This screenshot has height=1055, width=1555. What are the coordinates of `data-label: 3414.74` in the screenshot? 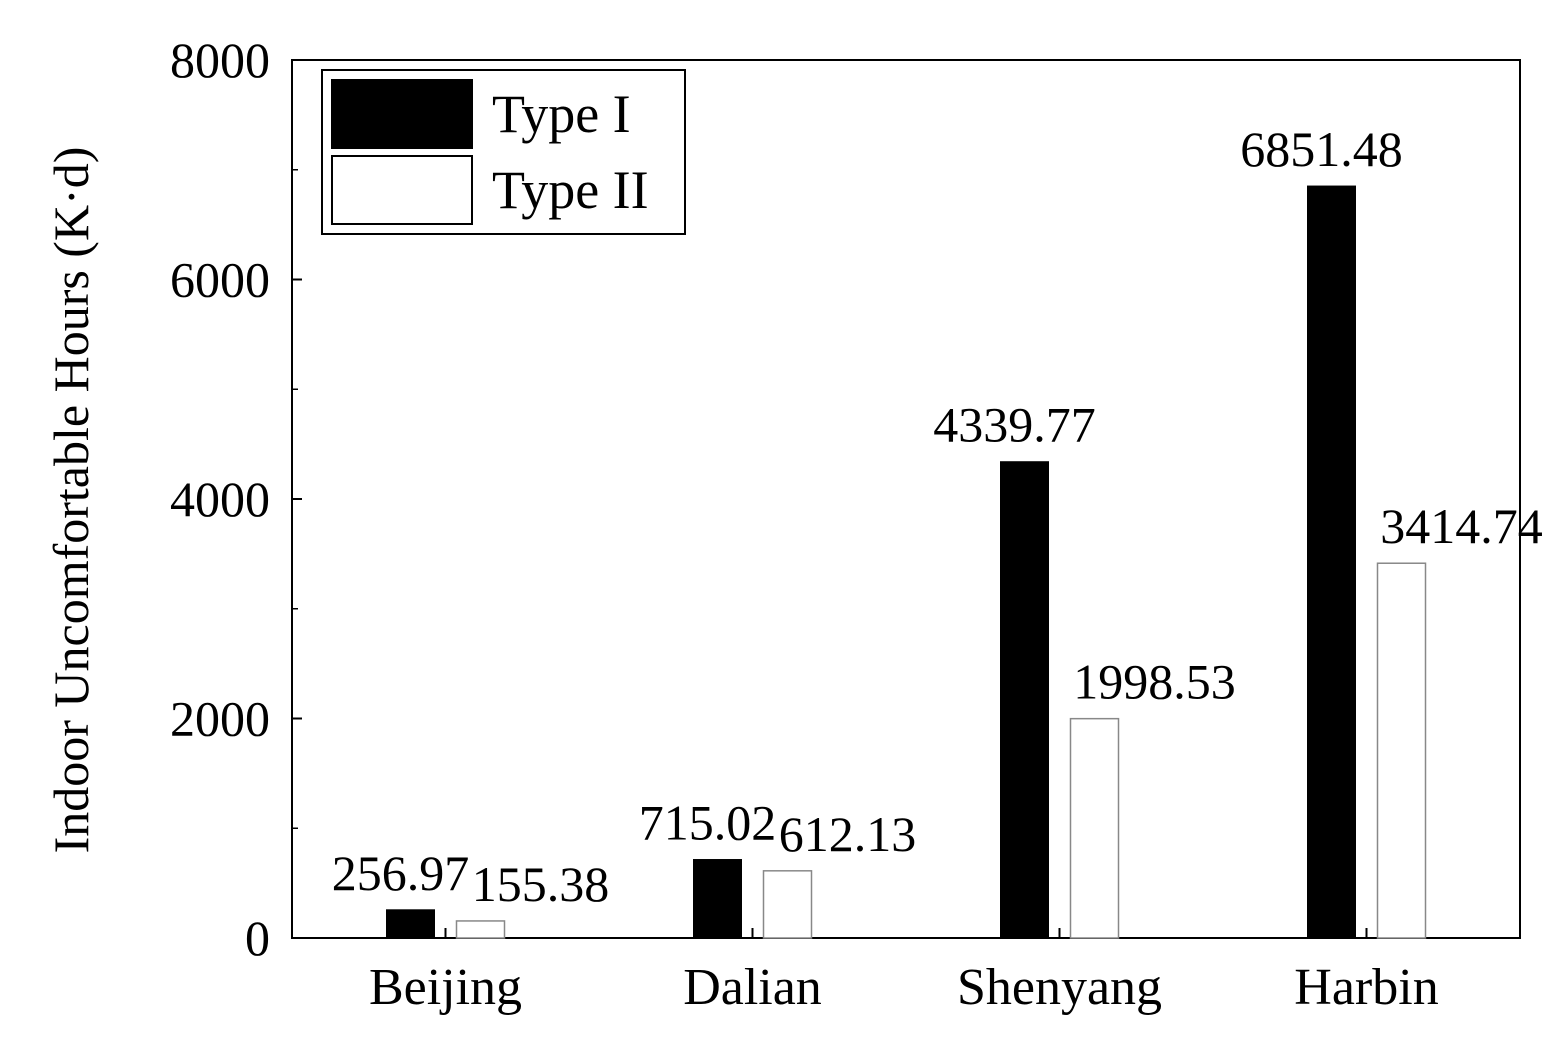 It's located at (1461, 526).